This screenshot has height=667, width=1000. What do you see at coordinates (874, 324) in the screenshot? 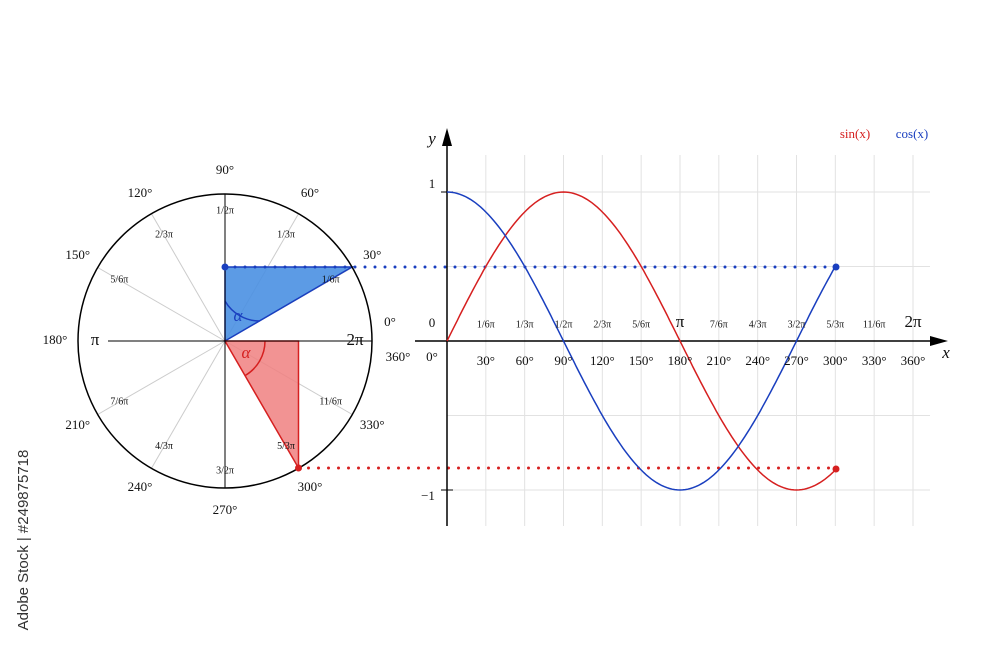
I see `graph-radian-label: 11/6π` at bounding box center [874, 324].